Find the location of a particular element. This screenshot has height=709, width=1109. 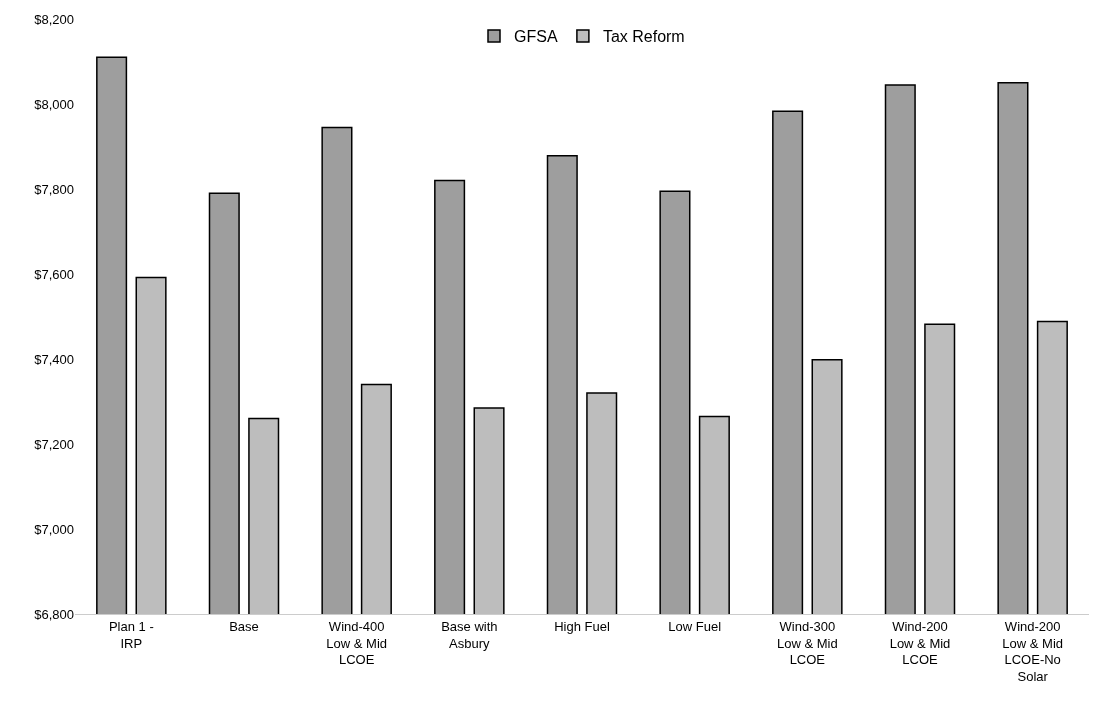

y-tick-label: $8,200 is located at coordinates (54, 19).